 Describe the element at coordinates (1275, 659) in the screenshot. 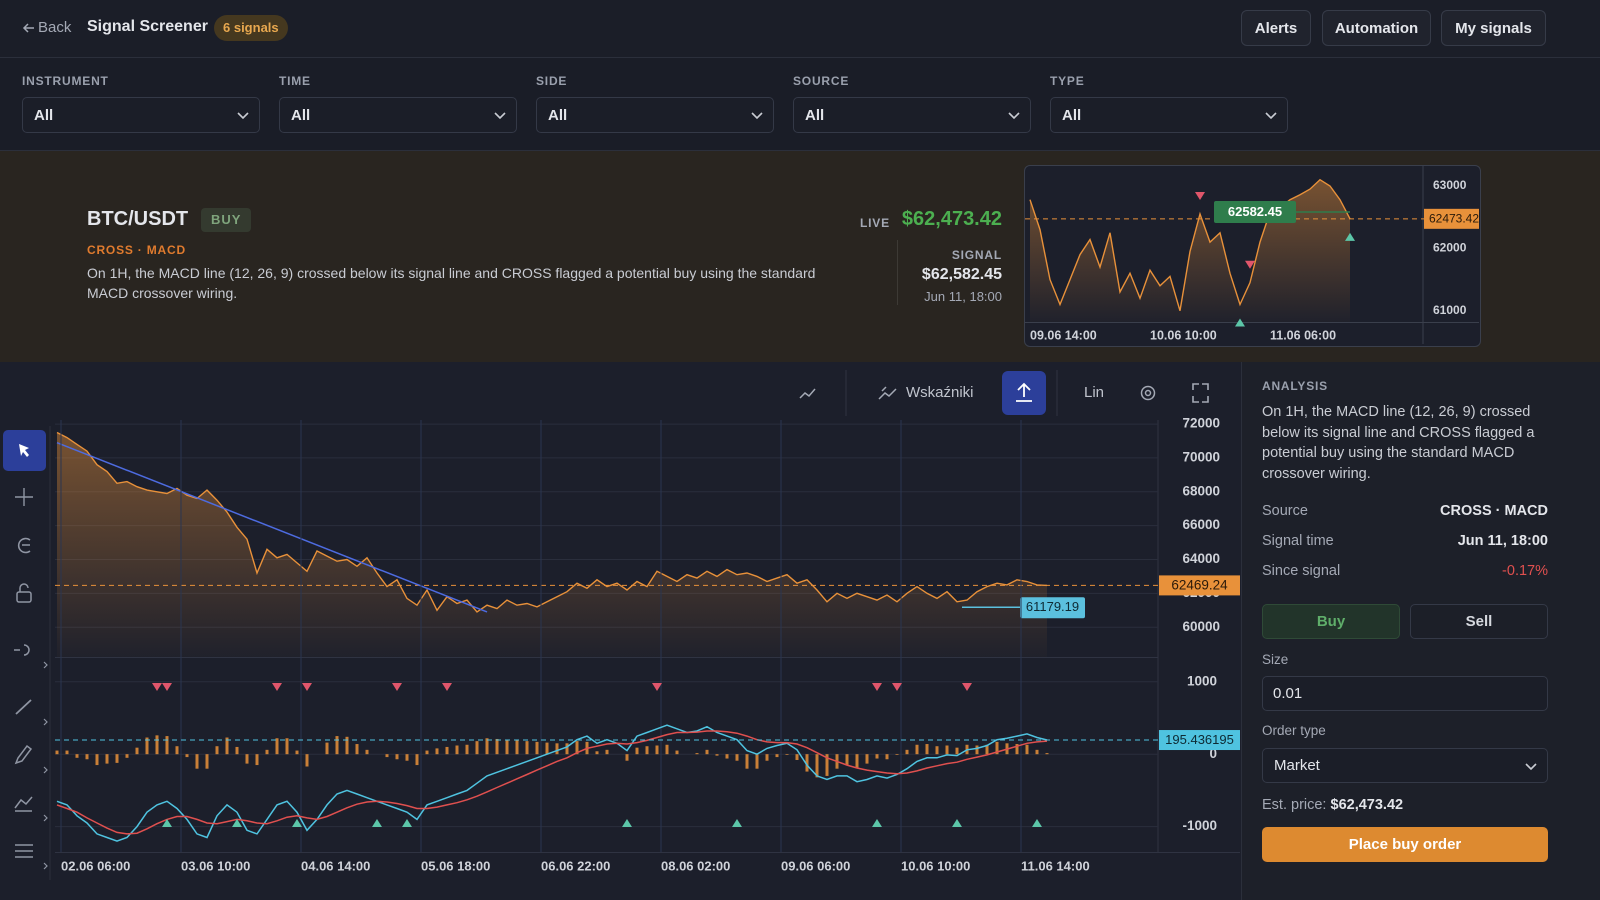

I see `size-label: Size` at that location.